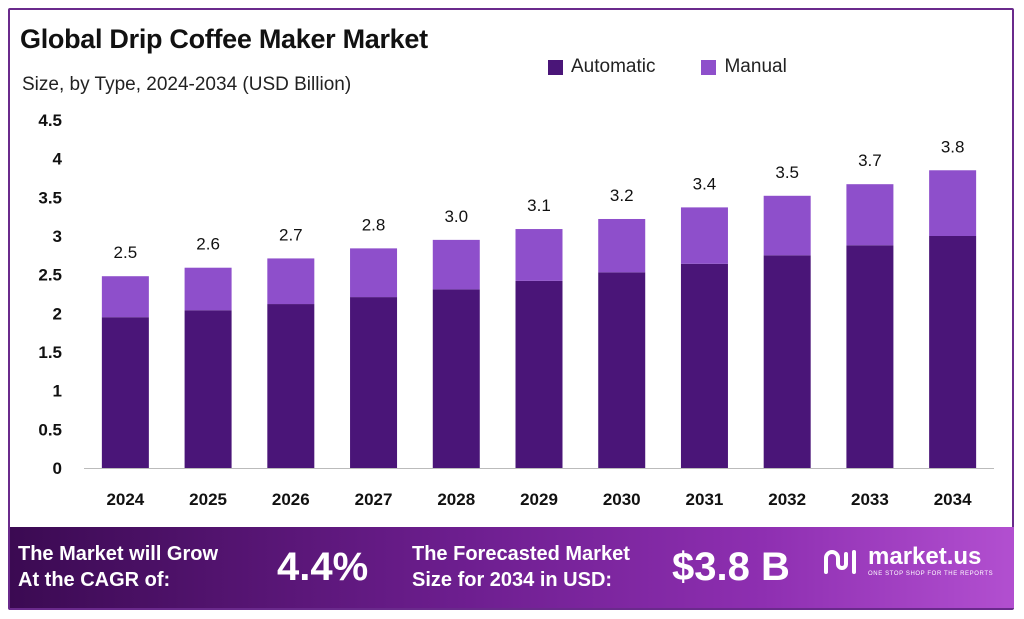 This screenshot has height=619, width=1024. What do you see at coordinates (456, 499) in the screenshot?
I see `x-tick-label-2028: 2028` at bounding box center [456, 499].